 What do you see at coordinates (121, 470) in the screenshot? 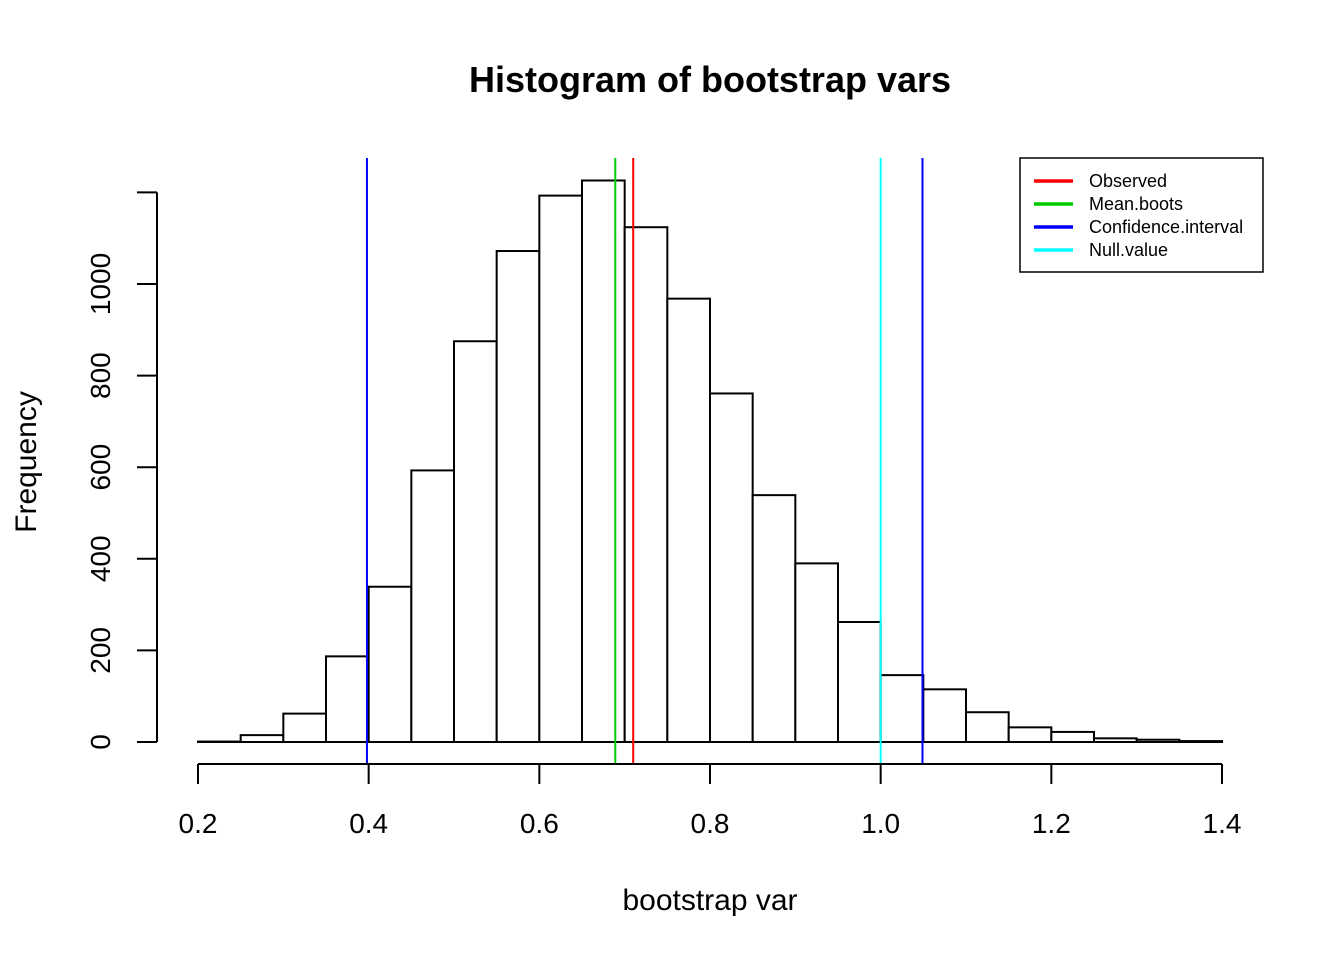
I see `y-axis: 0 200 400 600 800 1000` at bounding box center [121, 470].